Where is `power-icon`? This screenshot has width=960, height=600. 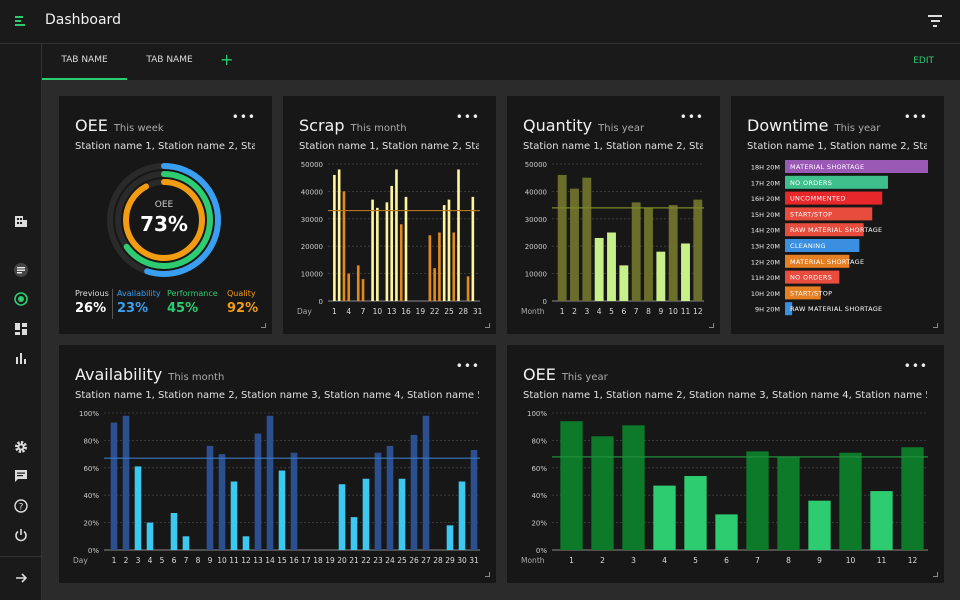
power-icon is located at coordinates (21, 535).